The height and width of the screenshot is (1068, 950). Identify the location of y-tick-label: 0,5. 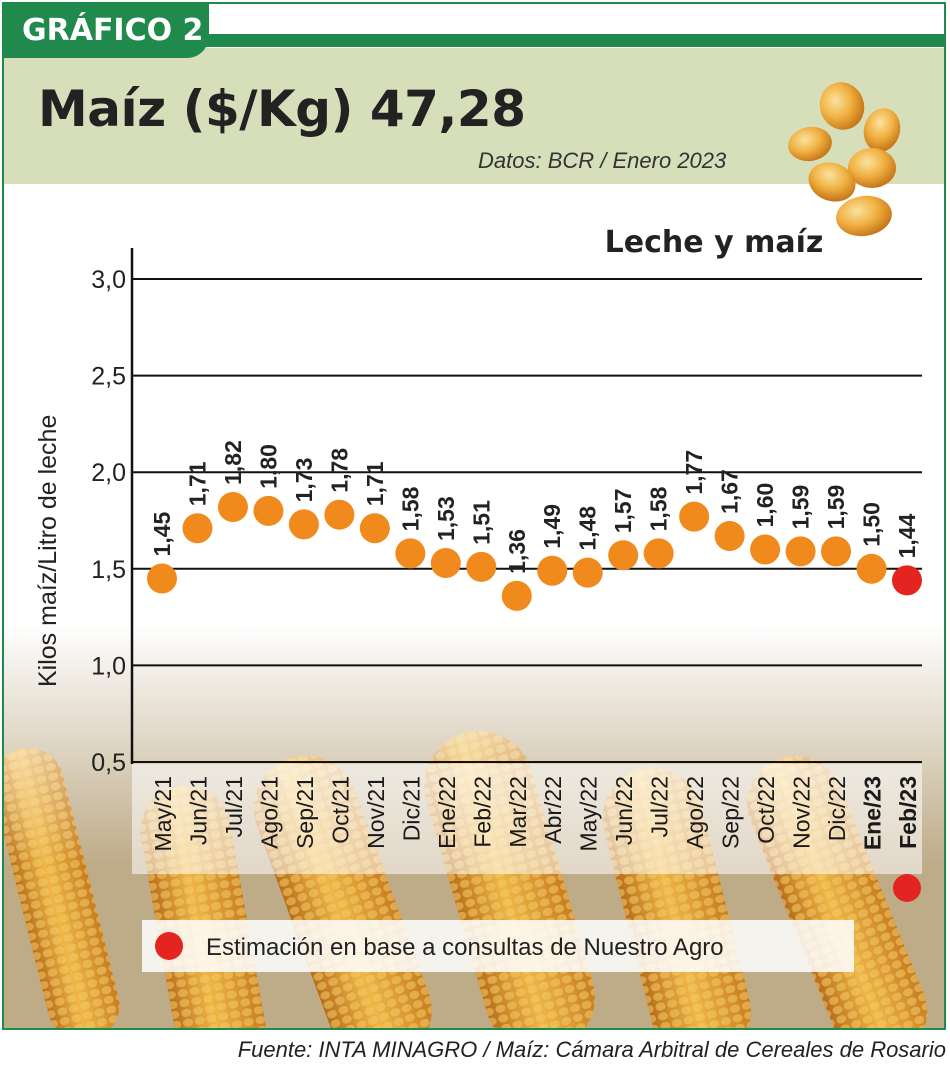
(108, 763).